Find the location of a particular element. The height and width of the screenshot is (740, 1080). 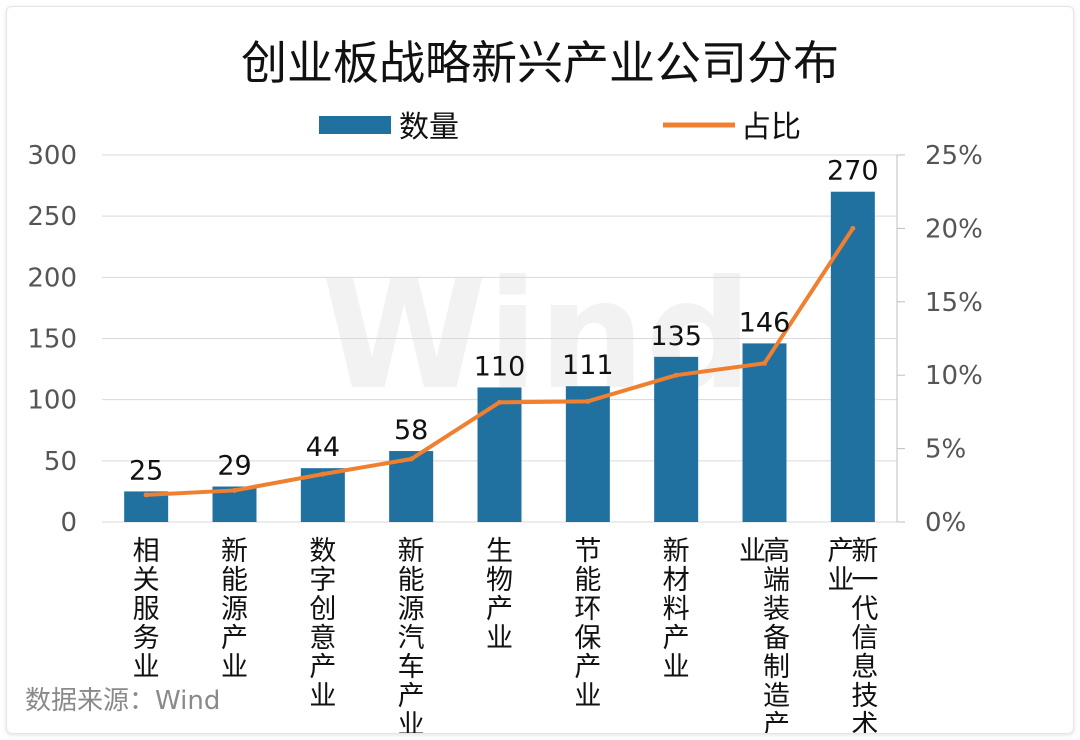

left-tick-label: 300 is located at coordinates (52, 156).